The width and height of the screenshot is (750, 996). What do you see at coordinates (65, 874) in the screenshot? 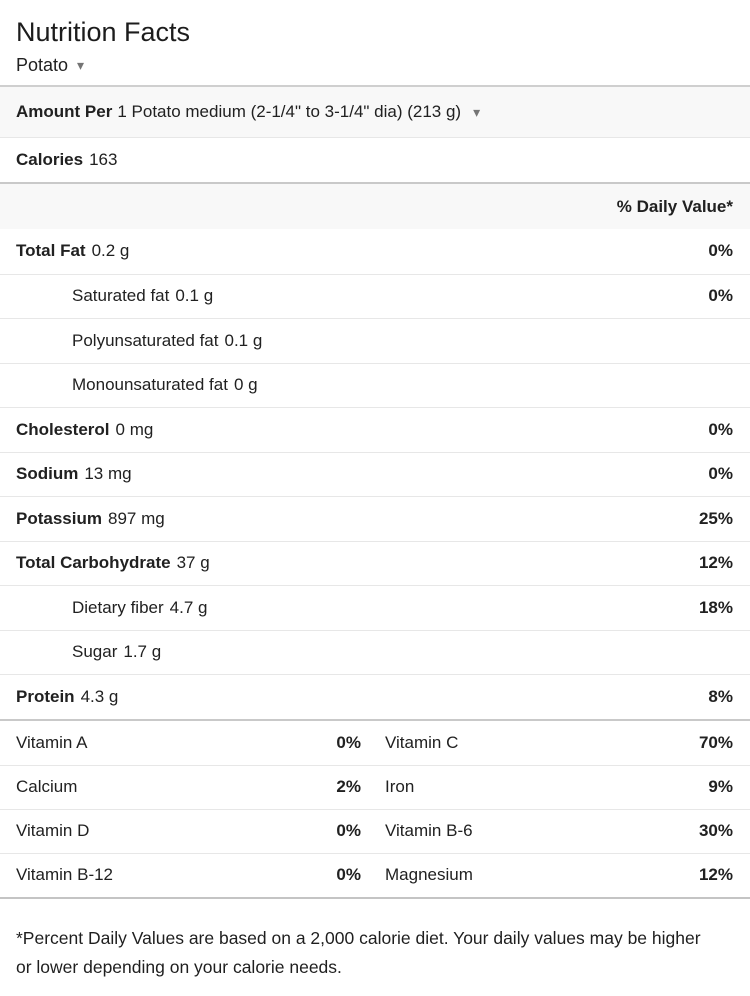
I see `vitamin-name: Vitamin B-12` at bounding box center [65, 874].